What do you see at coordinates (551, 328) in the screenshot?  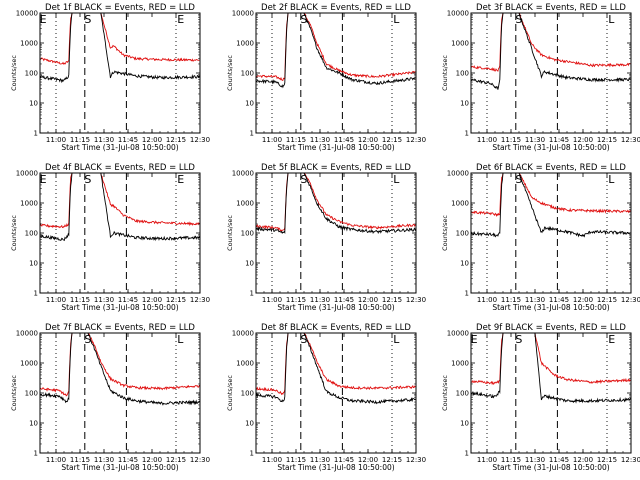 I see `panel-title: Det 9f BLACK = Events, RED = LLD` at bounding box center [551, 328].